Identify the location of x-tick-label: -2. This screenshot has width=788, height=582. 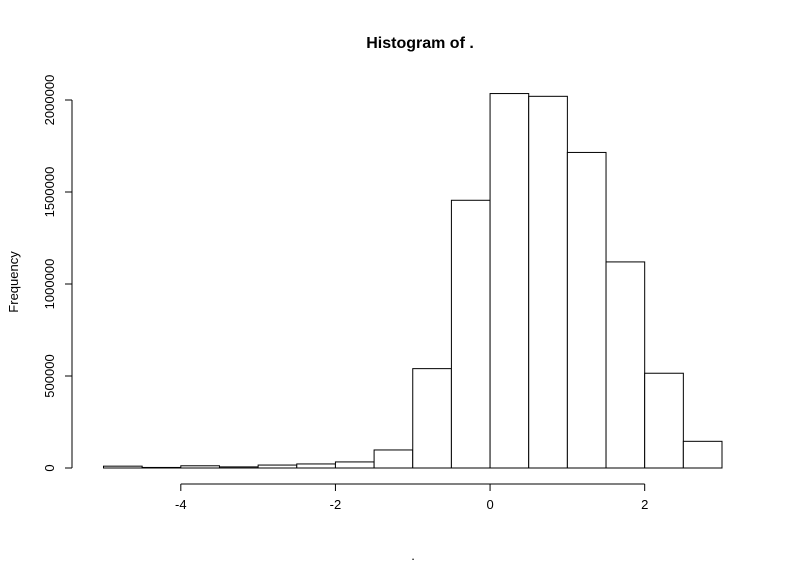
(336, 504).